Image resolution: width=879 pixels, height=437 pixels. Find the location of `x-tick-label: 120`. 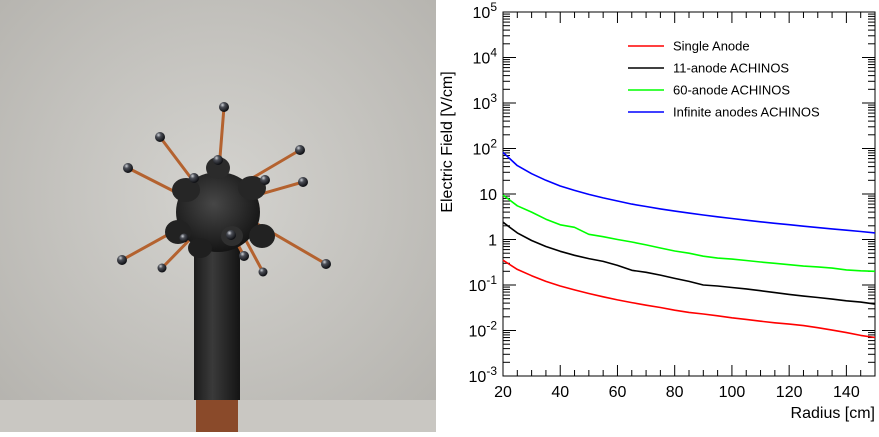

x-tick-label: 120 is located at coordinates (789, 392).